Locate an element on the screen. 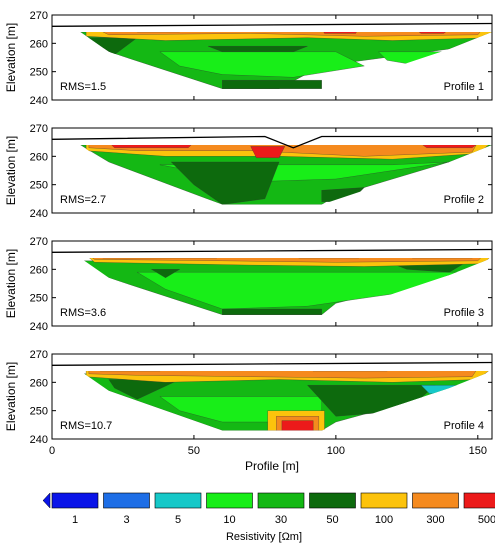 The image size is (495, 547). colorbar-tick-label: 100 is located at coordinates (384, 520).